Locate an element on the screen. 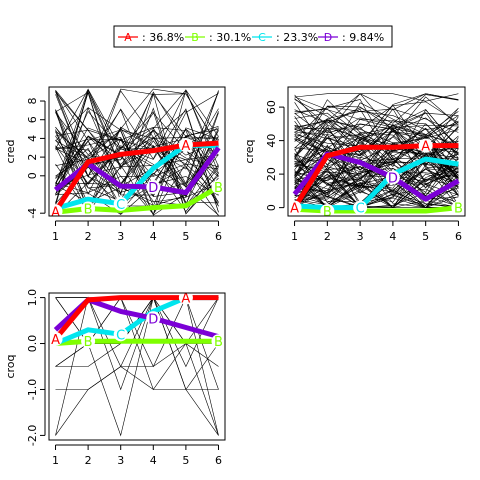  y-tick-label: -4 is located at coordinates (32, 213).